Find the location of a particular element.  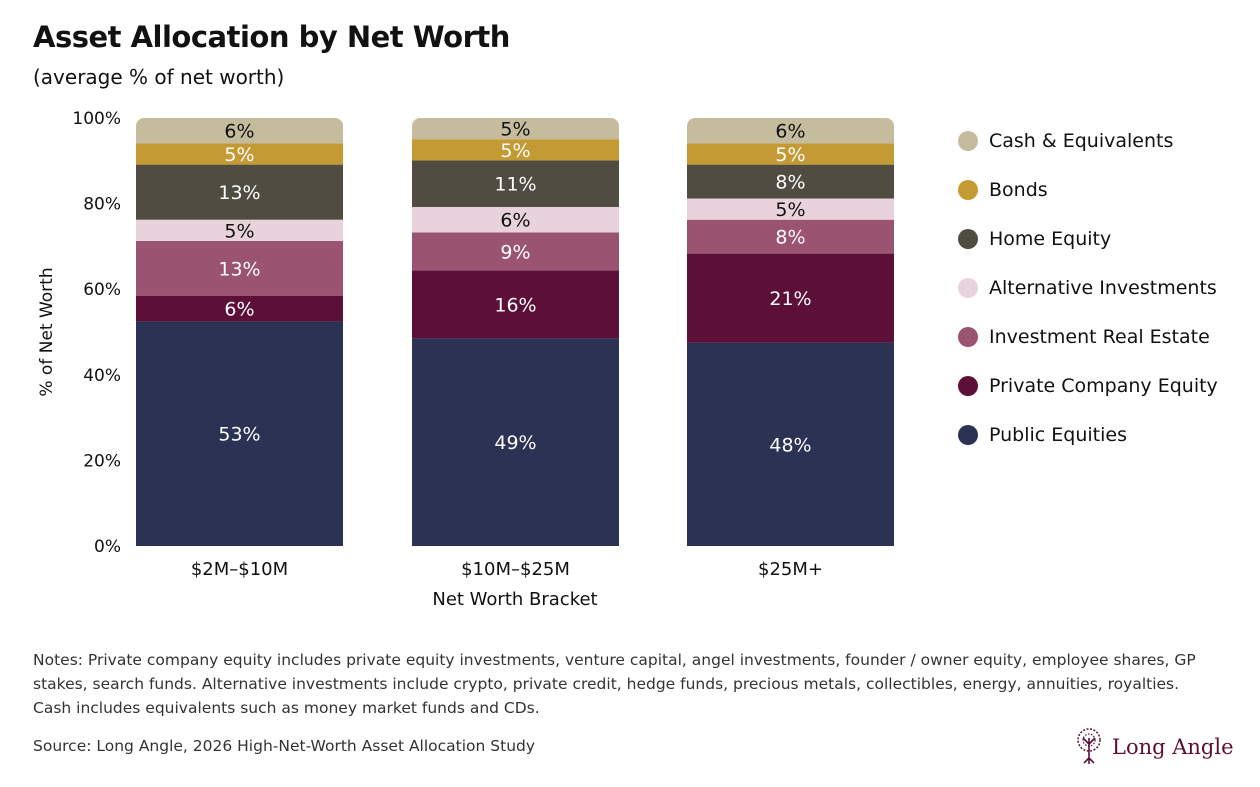

y-tick-label: 20% is located at coordinates (102, 461).